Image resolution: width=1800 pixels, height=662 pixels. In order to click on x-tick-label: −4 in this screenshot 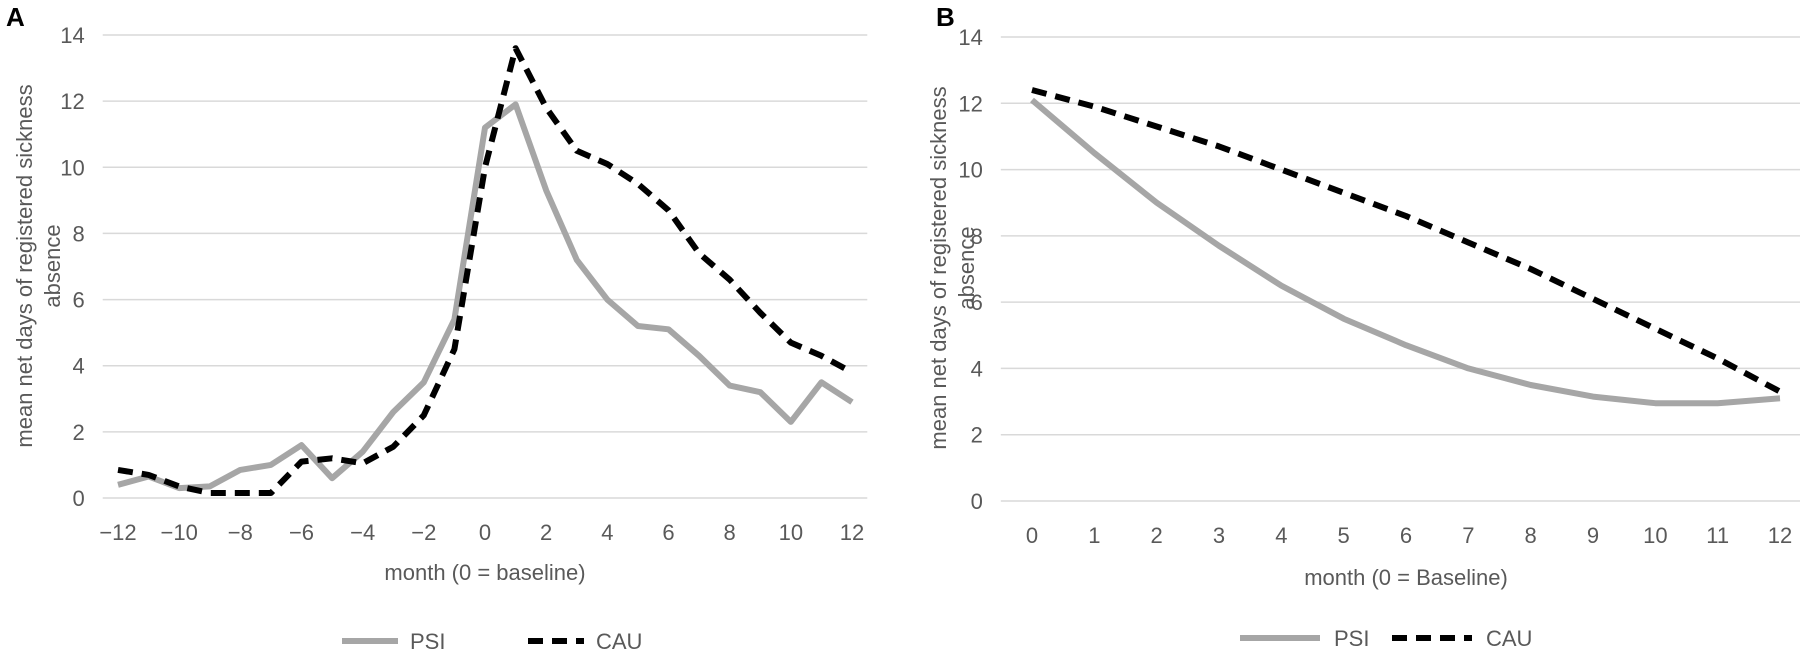, I will do `click(362, 532)`.